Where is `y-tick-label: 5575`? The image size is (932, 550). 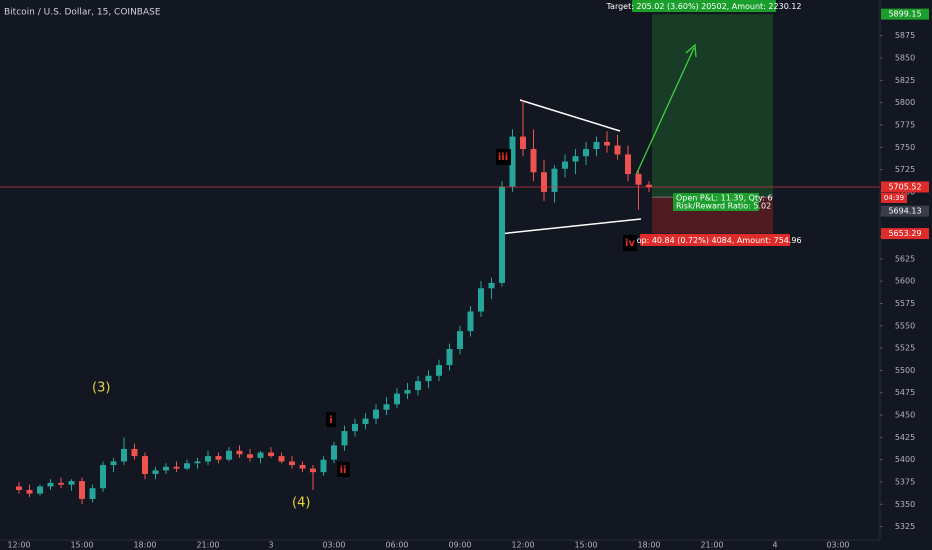 y-tick-label: 5575 is located at coordinates (905, 303).